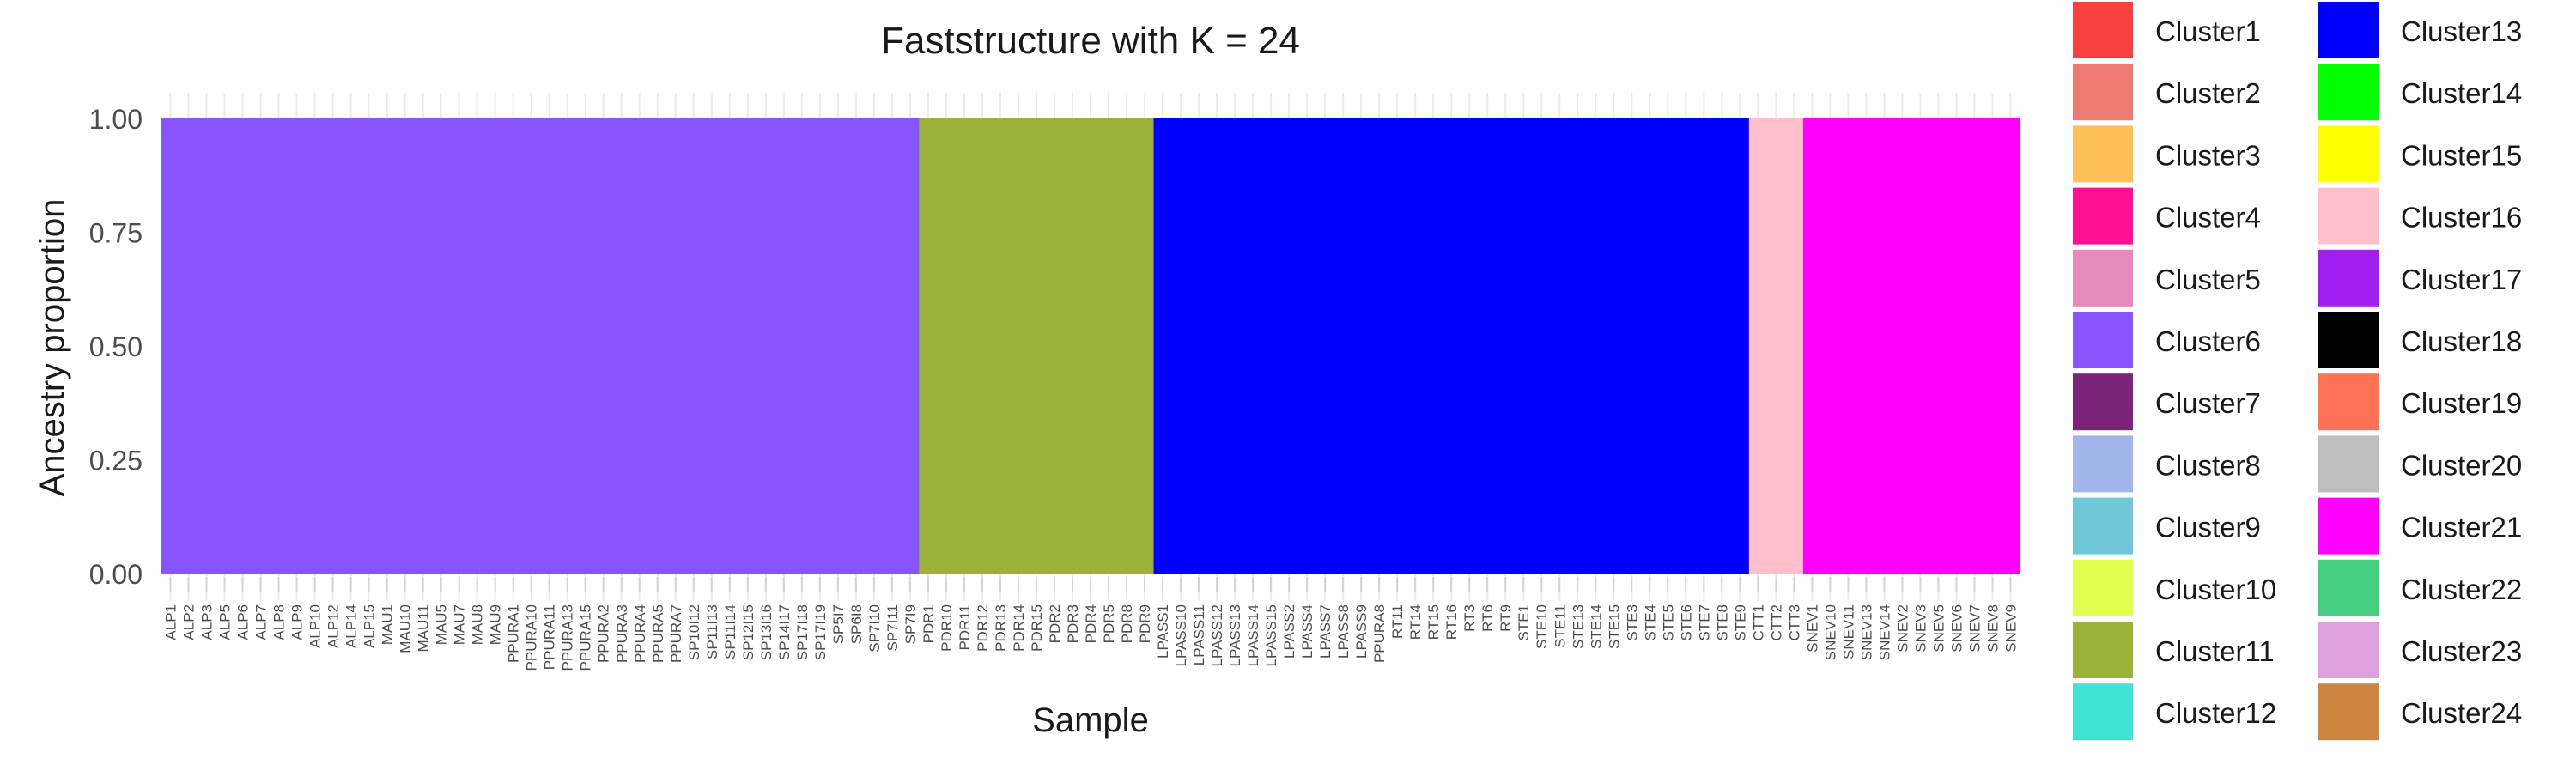  I want to click on bar-SNEV14, so click(1884, 346).